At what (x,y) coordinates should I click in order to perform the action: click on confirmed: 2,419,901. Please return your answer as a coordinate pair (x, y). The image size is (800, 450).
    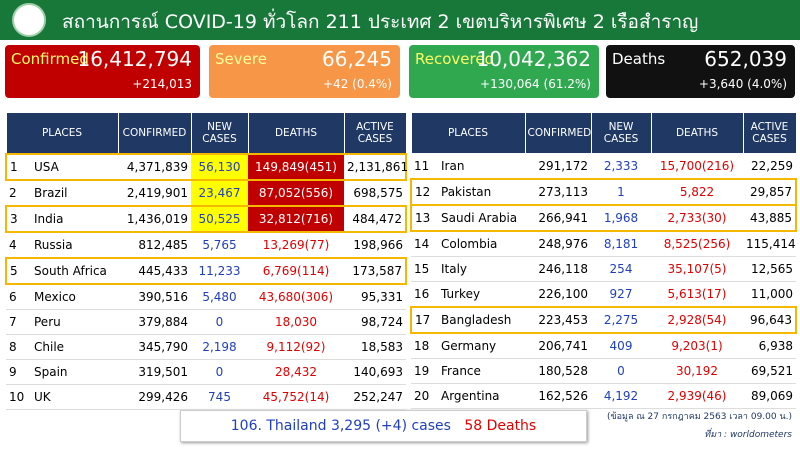
    Looking at the image, I should click on (154, 193).